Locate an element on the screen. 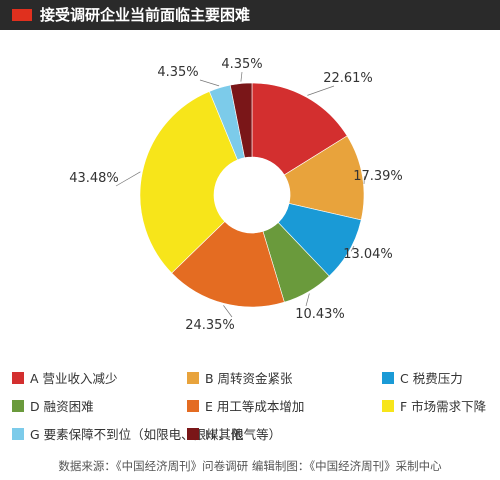 This screenshot has height=480, width=500. legend-label-g: G 要素保障不到位（如限电、限煤、限气等） is located at coordinates (156, 434).